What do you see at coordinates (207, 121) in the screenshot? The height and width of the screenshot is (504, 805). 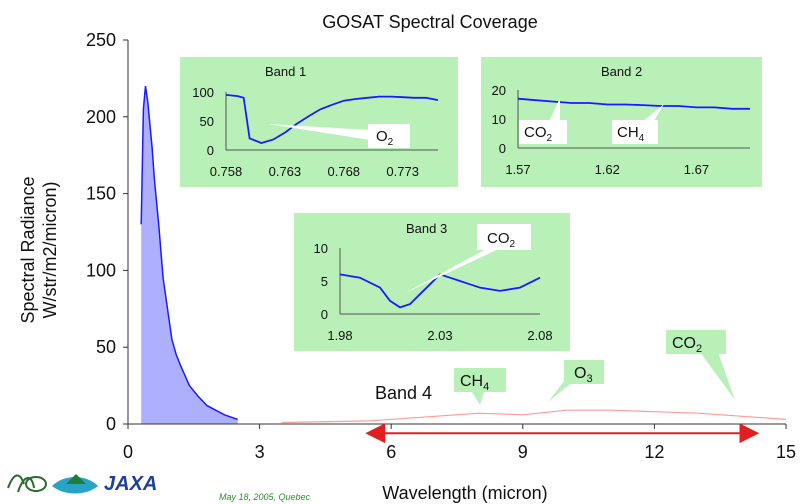 I see `inset-band1-y-tick-label: 50` at bounding box center [207, 121].